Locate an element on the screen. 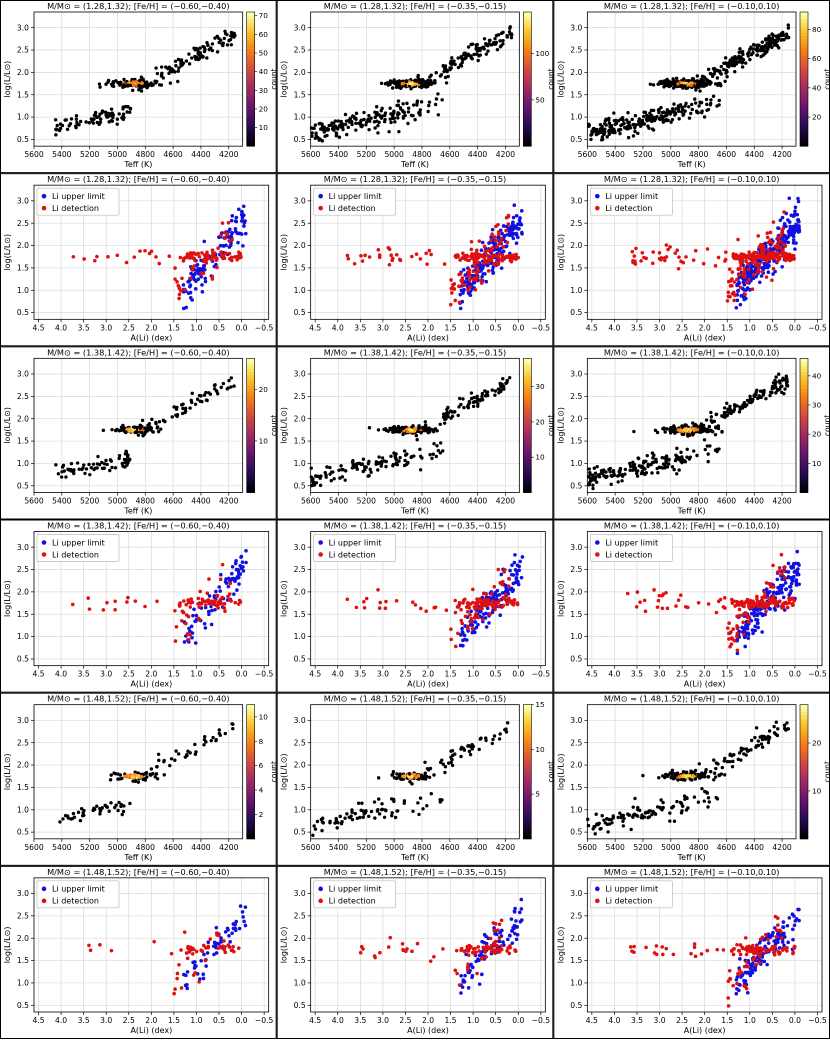 The height and width of the screenshot is (1043, 830). y-tick-label: 1.0 is located at coordinates (300, 636).